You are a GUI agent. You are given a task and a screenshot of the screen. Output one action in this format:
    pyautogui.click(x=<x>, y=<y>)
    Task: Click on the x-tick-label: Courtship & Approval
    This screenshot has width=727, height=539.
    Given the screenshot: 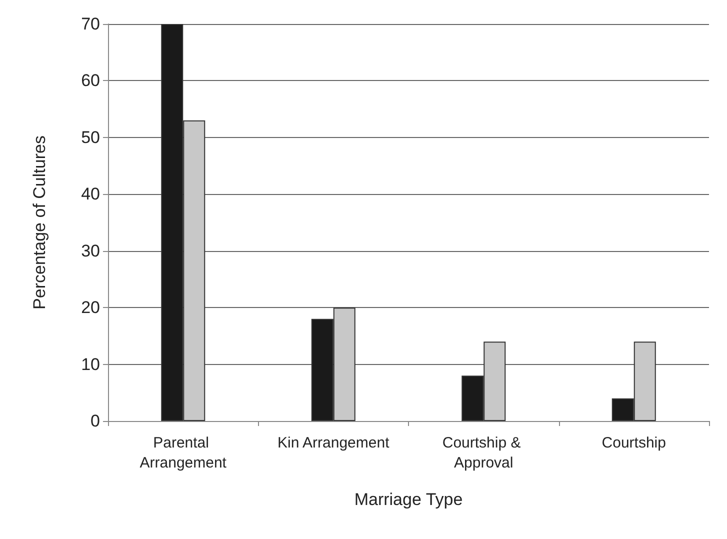 What is the action you would take?
    pyautogui.click(x=483, y=453)
    